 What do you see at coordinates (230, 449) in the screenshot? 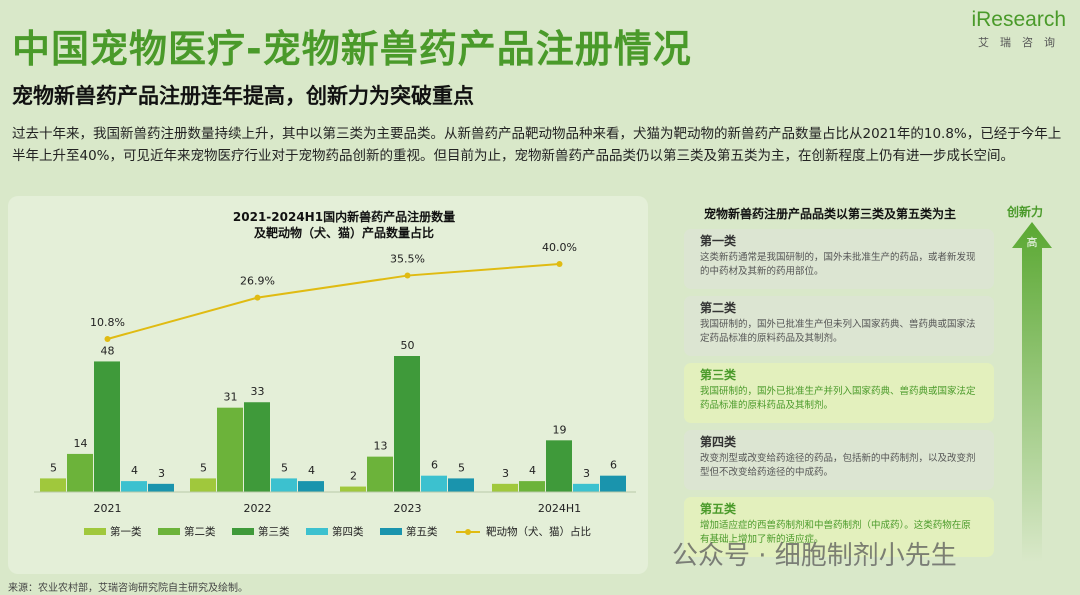
I see `bar-2-2022` at bounding box center [230, 449].